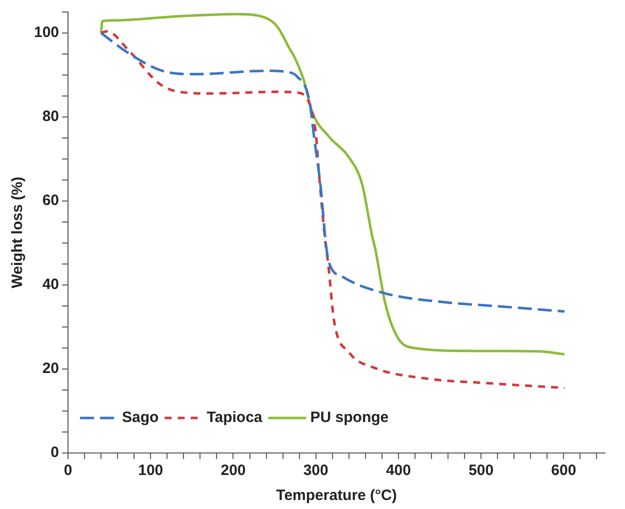 This screenshot has width=625, height=509. What do you see at coordinates (17, 232) in the screenshot?
I see `y-axis-title: Weight loss (%)` at bounding box center [17, 232].